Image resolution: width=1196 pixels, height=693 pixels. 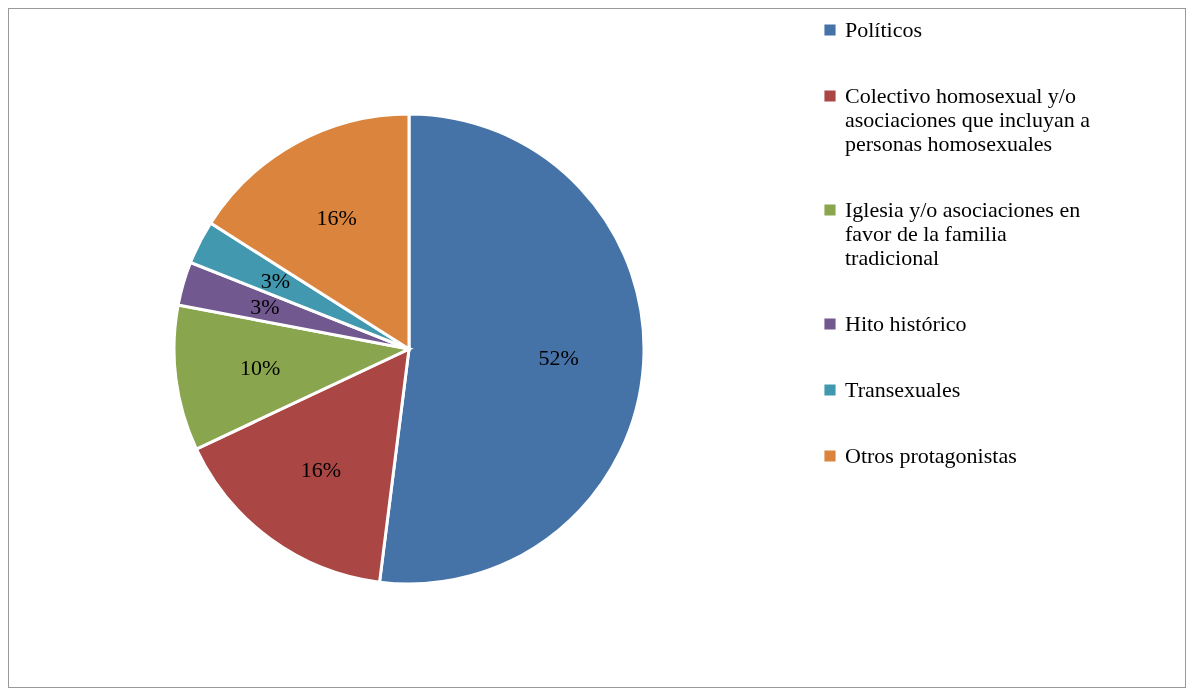 I want to click on legend-label: Colectivo homosexual y/o asociaciones que incluyan a personas homosexuales, so click(x=968, y=119).